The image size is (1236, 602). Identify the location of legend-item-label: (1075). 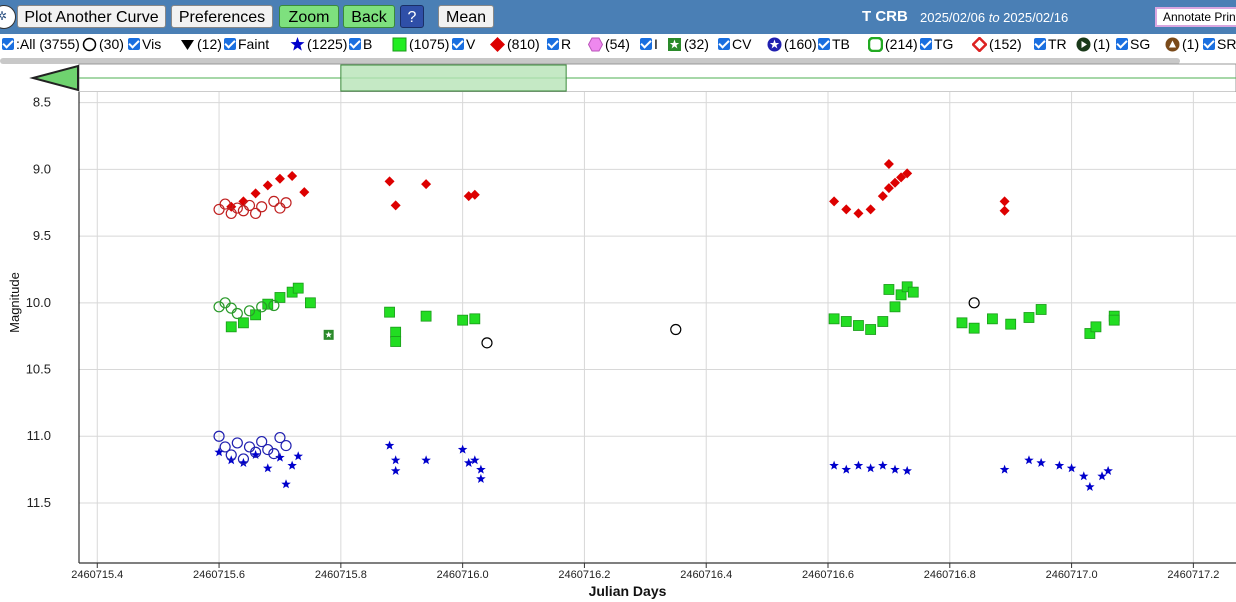
(429, 44).